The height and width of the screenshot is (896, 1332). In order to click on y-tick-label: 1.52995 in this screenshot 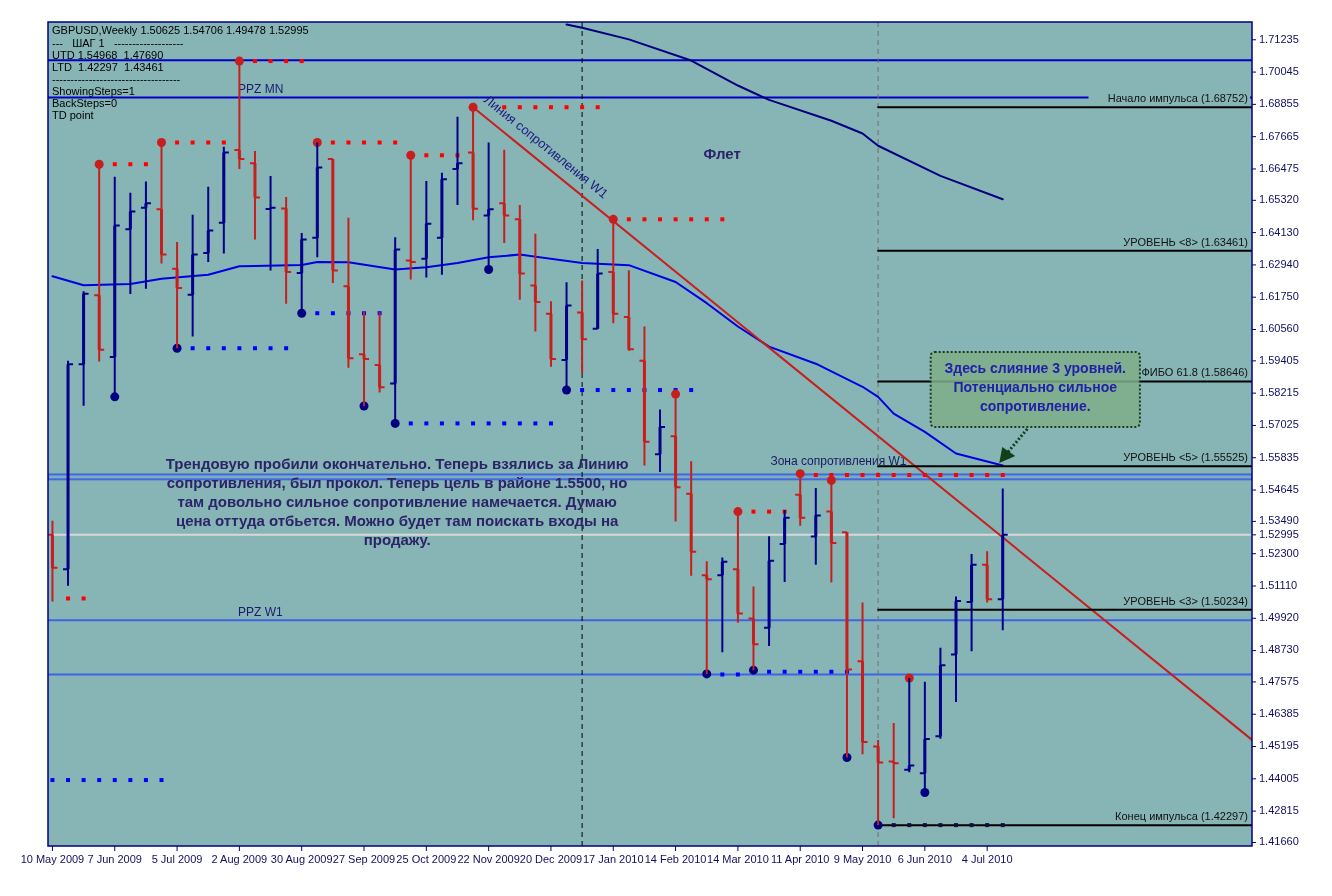, I will do `click(1279, 533)`.